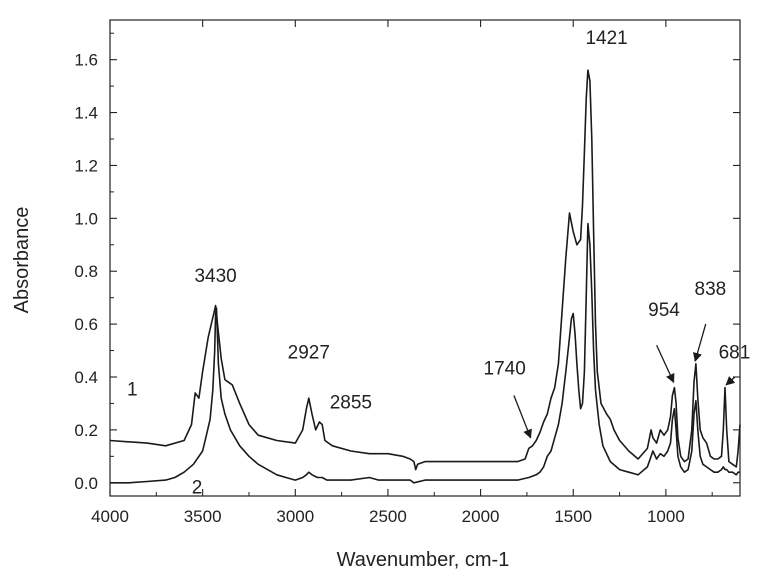 This screenshot has height=581, width=784. What do you see at coordinates (132, 390) in the screenshot?
I see `curve-label: 1` at bounding box center [132, 390].